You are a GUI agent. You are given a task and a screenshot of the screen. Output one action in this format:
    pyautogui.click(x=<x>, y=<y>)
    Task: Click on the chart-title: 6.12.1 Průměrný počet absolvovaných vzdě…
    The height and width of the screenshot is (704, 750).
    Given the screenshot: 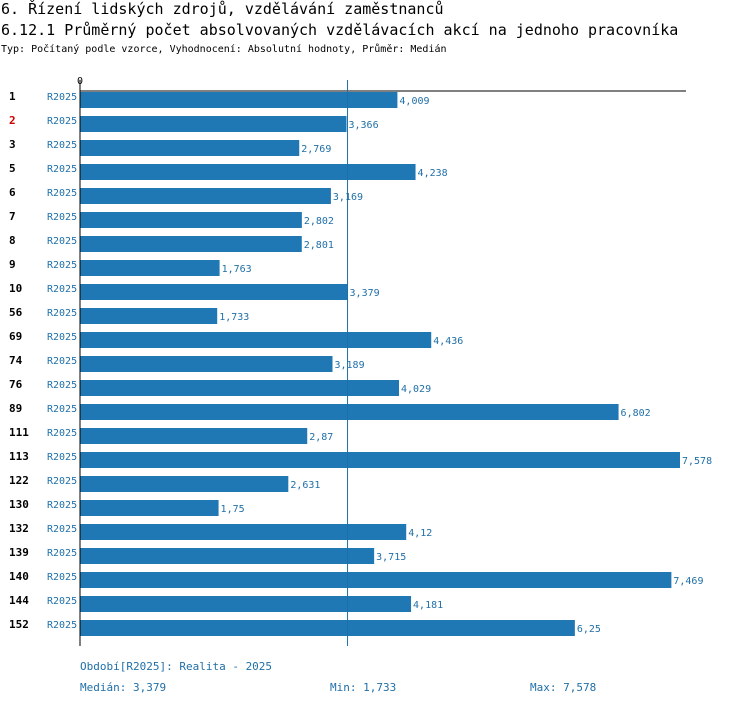 What is the action you would take?
    pyautogui.click(x=340, y=30)
    